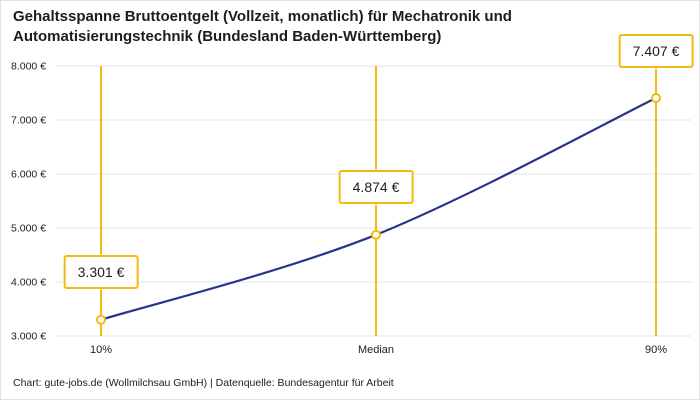 The width and height of the screenshot is (700, 400). I want to click on callout-median-value: 4.874 €, so click(376, 187).